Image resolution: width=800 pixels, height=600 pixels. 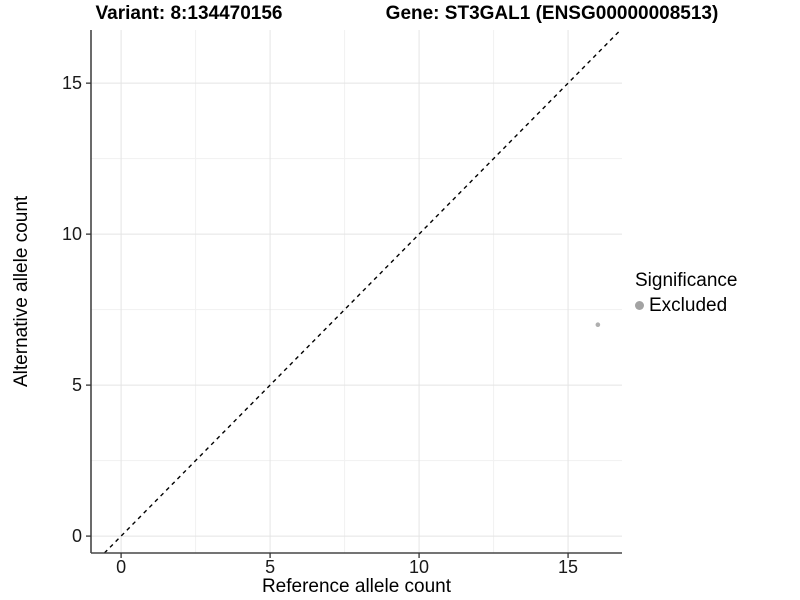 What do you see at coordinates (71, 83) in the screenshot?
I see `y-tick-label: 15` at bounding box center [71, 83].